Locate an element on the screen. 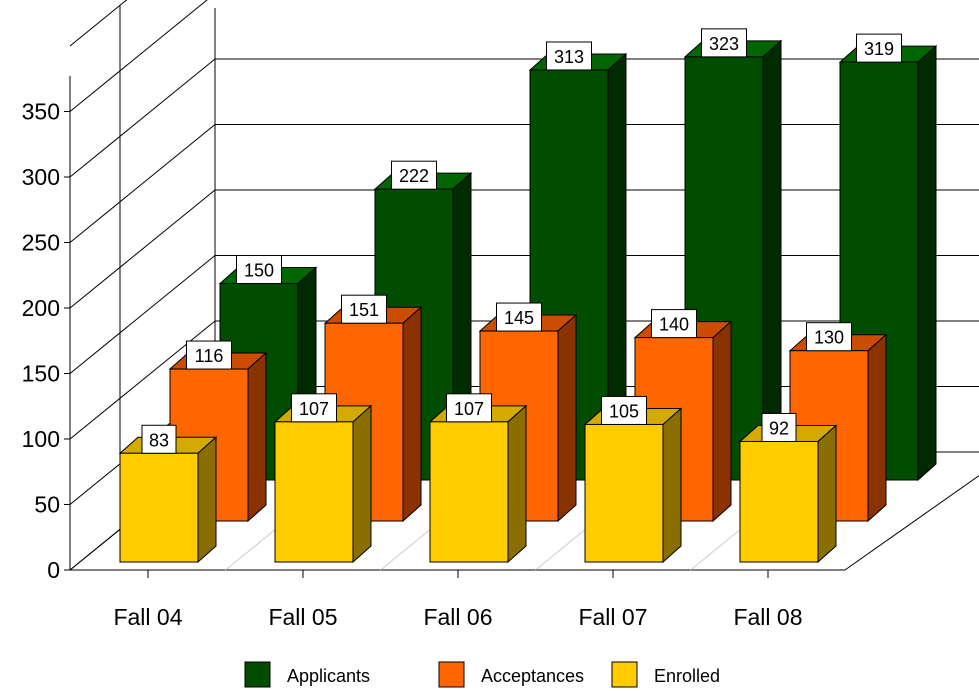 This screenshot has width=979, height=691. y-tick-label: 150 is located at coordinates (41, 374).